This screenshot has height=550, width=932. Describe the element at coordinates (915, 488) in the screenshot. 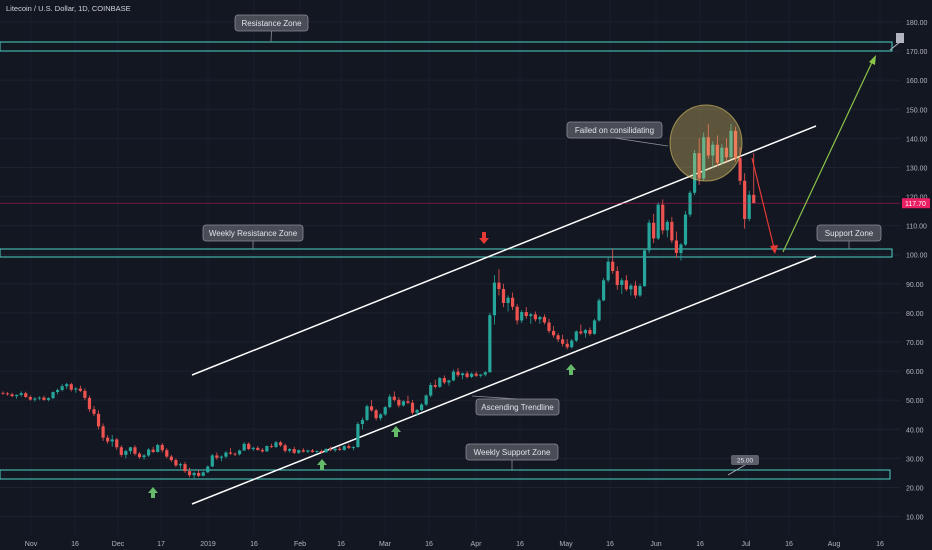

I see `y-tick-label: 20.00` at that location.